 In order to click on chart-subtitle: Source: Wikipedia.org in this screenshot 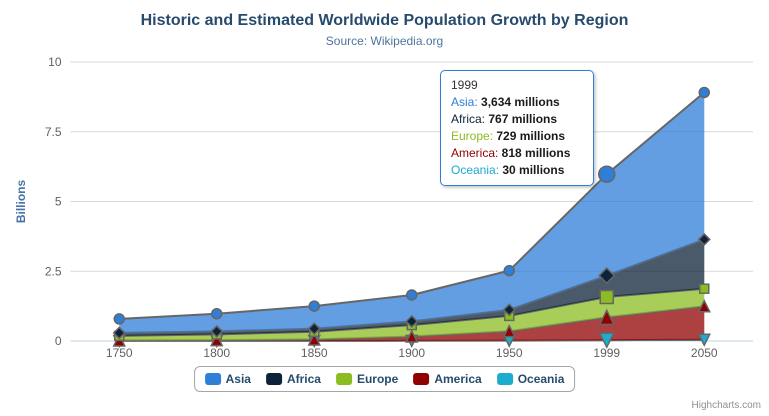, I will do `click(384, 41)`.